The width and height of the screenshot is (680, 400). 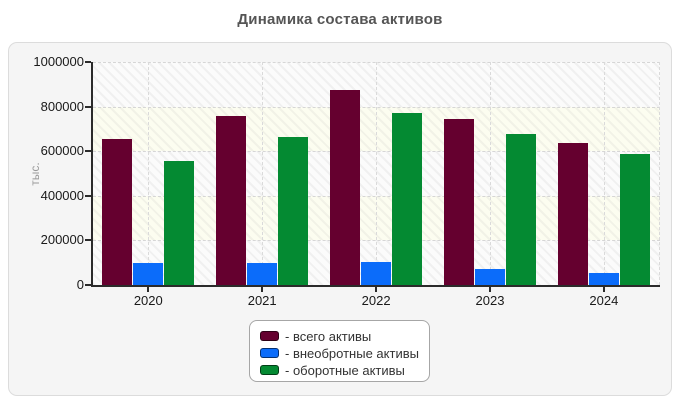 I want to click on x-tick-label: 2024, so click(x=604, y=300).